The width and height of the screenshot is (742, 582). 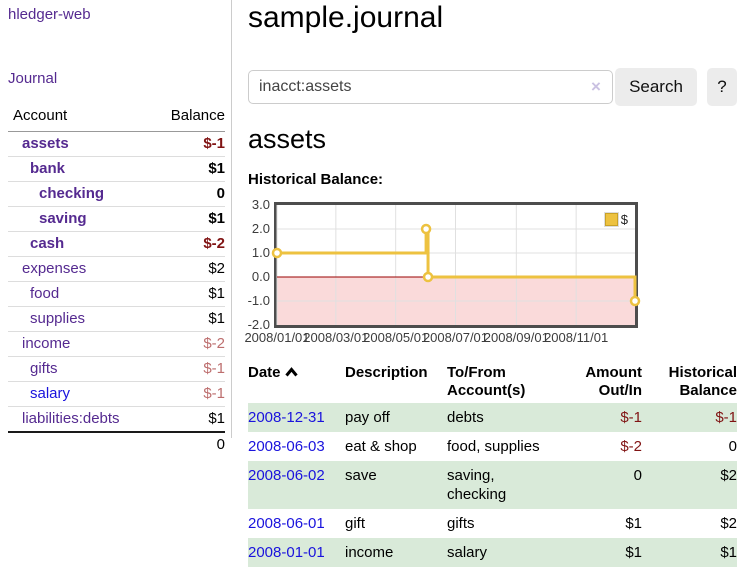 I want to click on column-header-balance: Historical Balance, so click(x=702, y=381).